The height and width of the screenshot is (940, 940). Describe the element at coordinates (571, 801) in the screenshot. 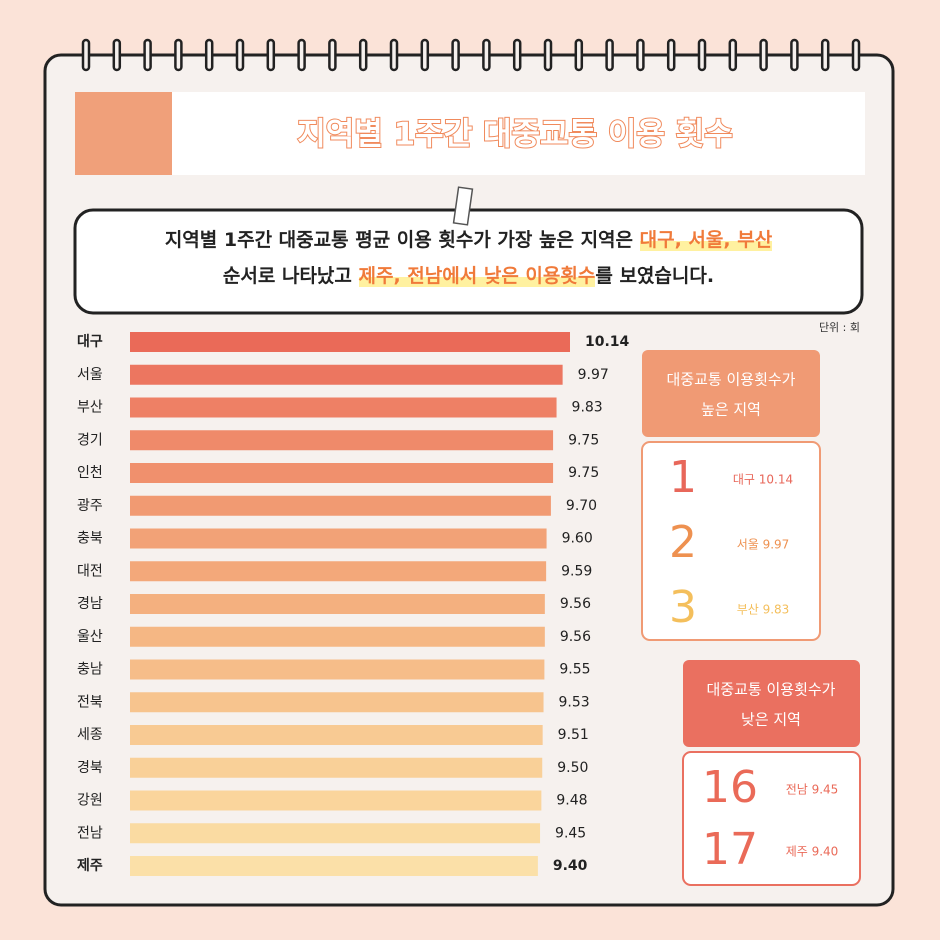

I see `value-label: 9.48` at that location.